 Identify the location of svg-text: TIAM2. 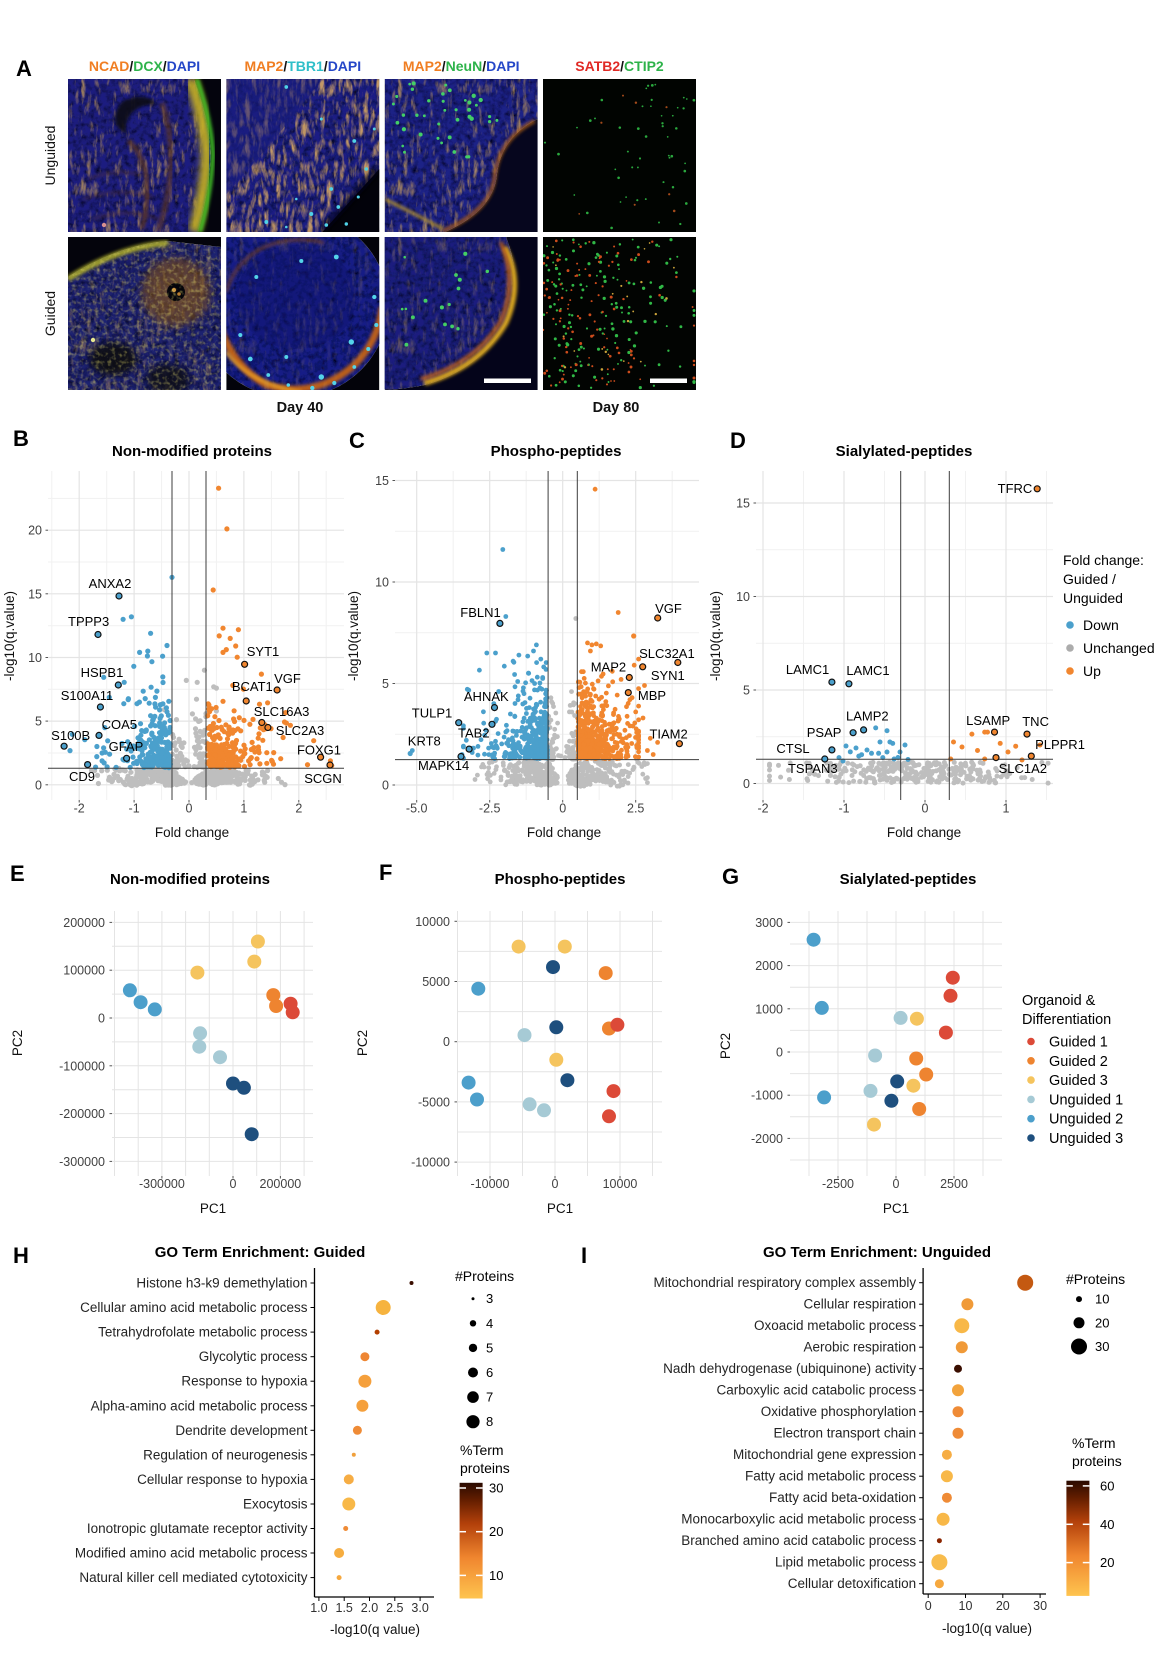
(668, 733).